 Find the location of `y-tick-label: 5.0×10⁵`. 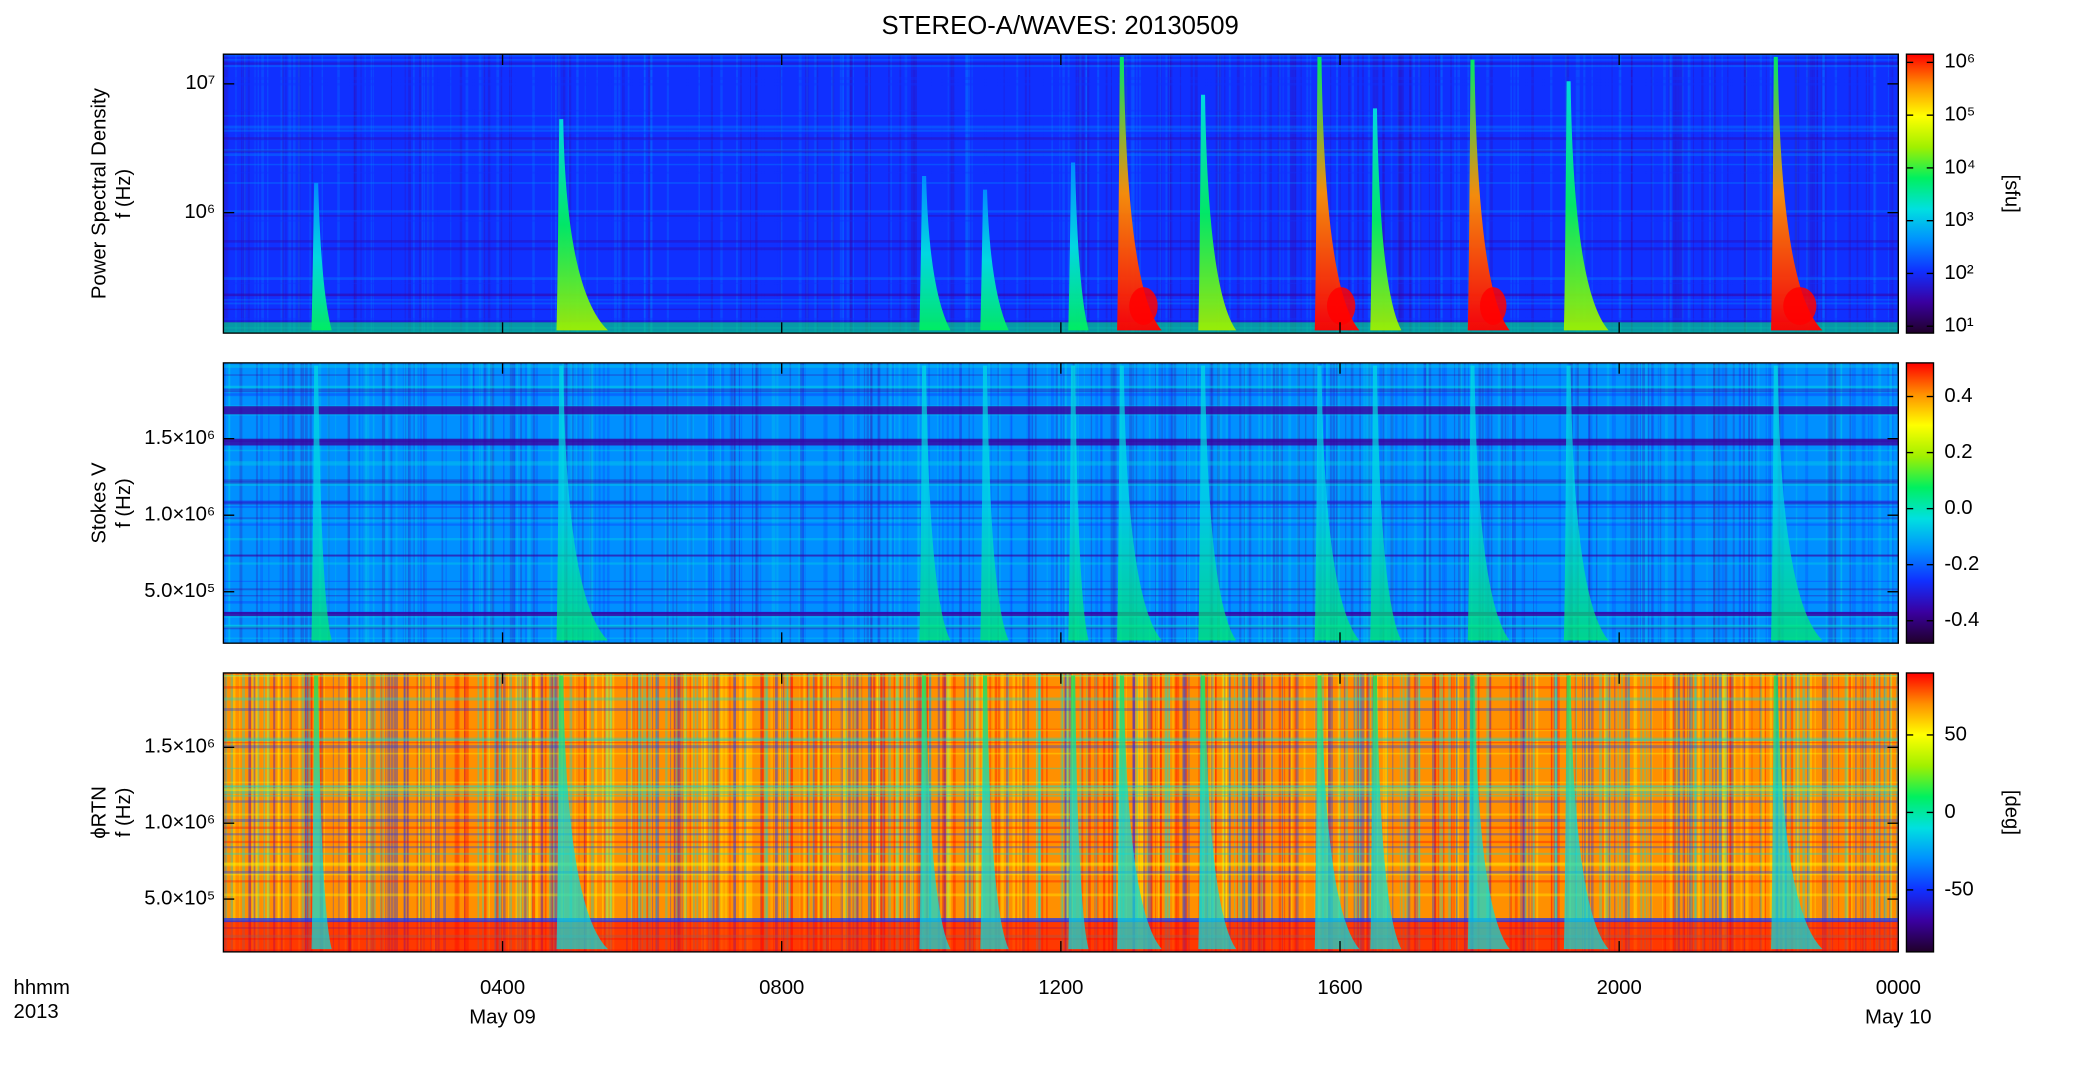

y-tick-label: 5.0×10⁵ is located at coordinates (179, 898).